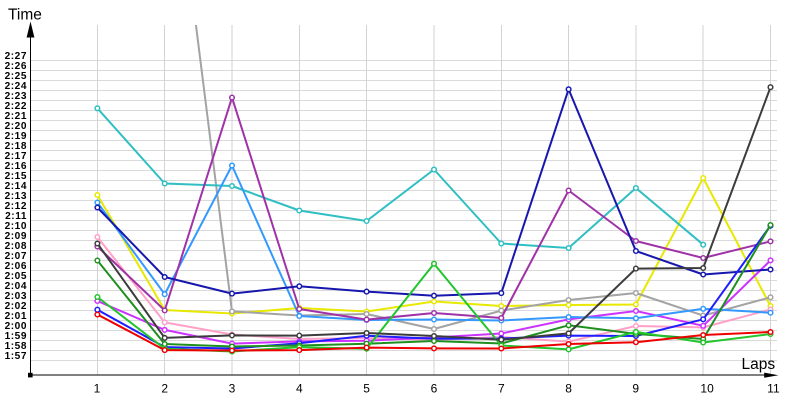  What do you see at coordinates (16, 176) in the screenshot?
I see `svg-text: 2:15` at bounding box center [16, 176].